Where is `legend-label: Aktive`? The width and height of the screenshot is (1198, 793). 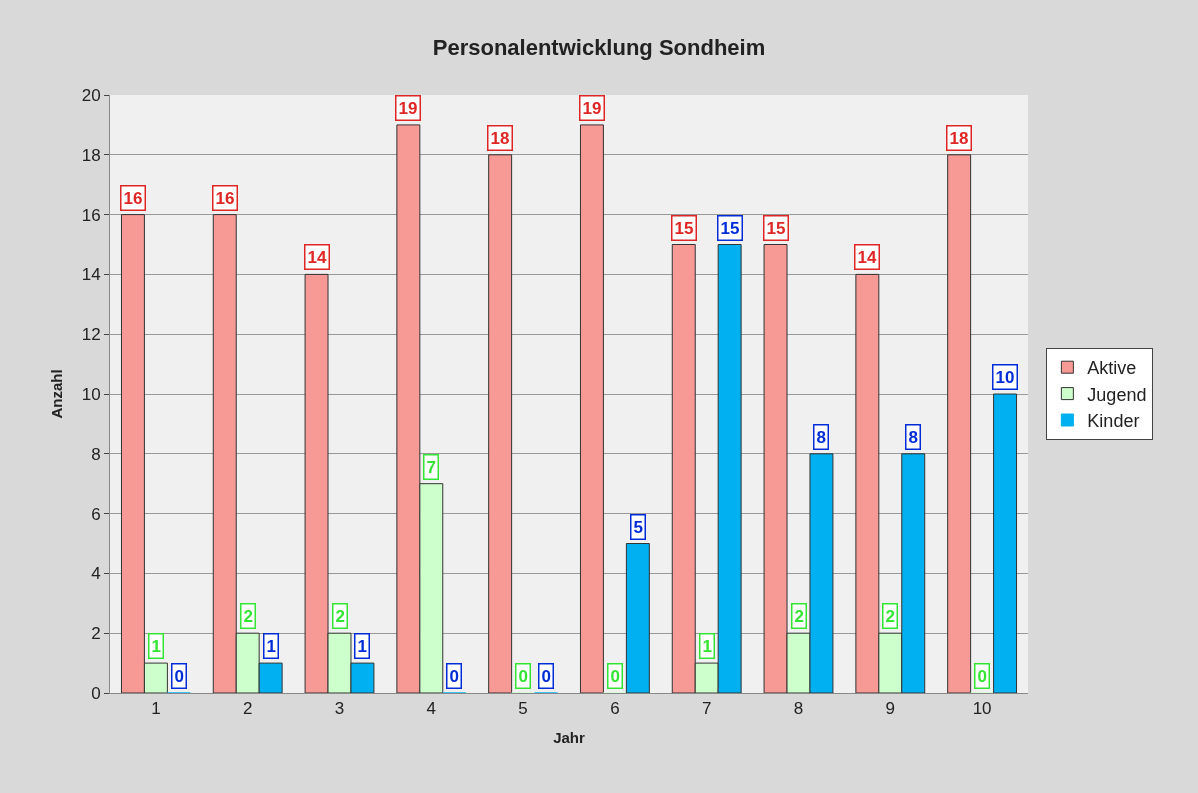 legend-label: Aktive is located at coordinates (1112, 368).